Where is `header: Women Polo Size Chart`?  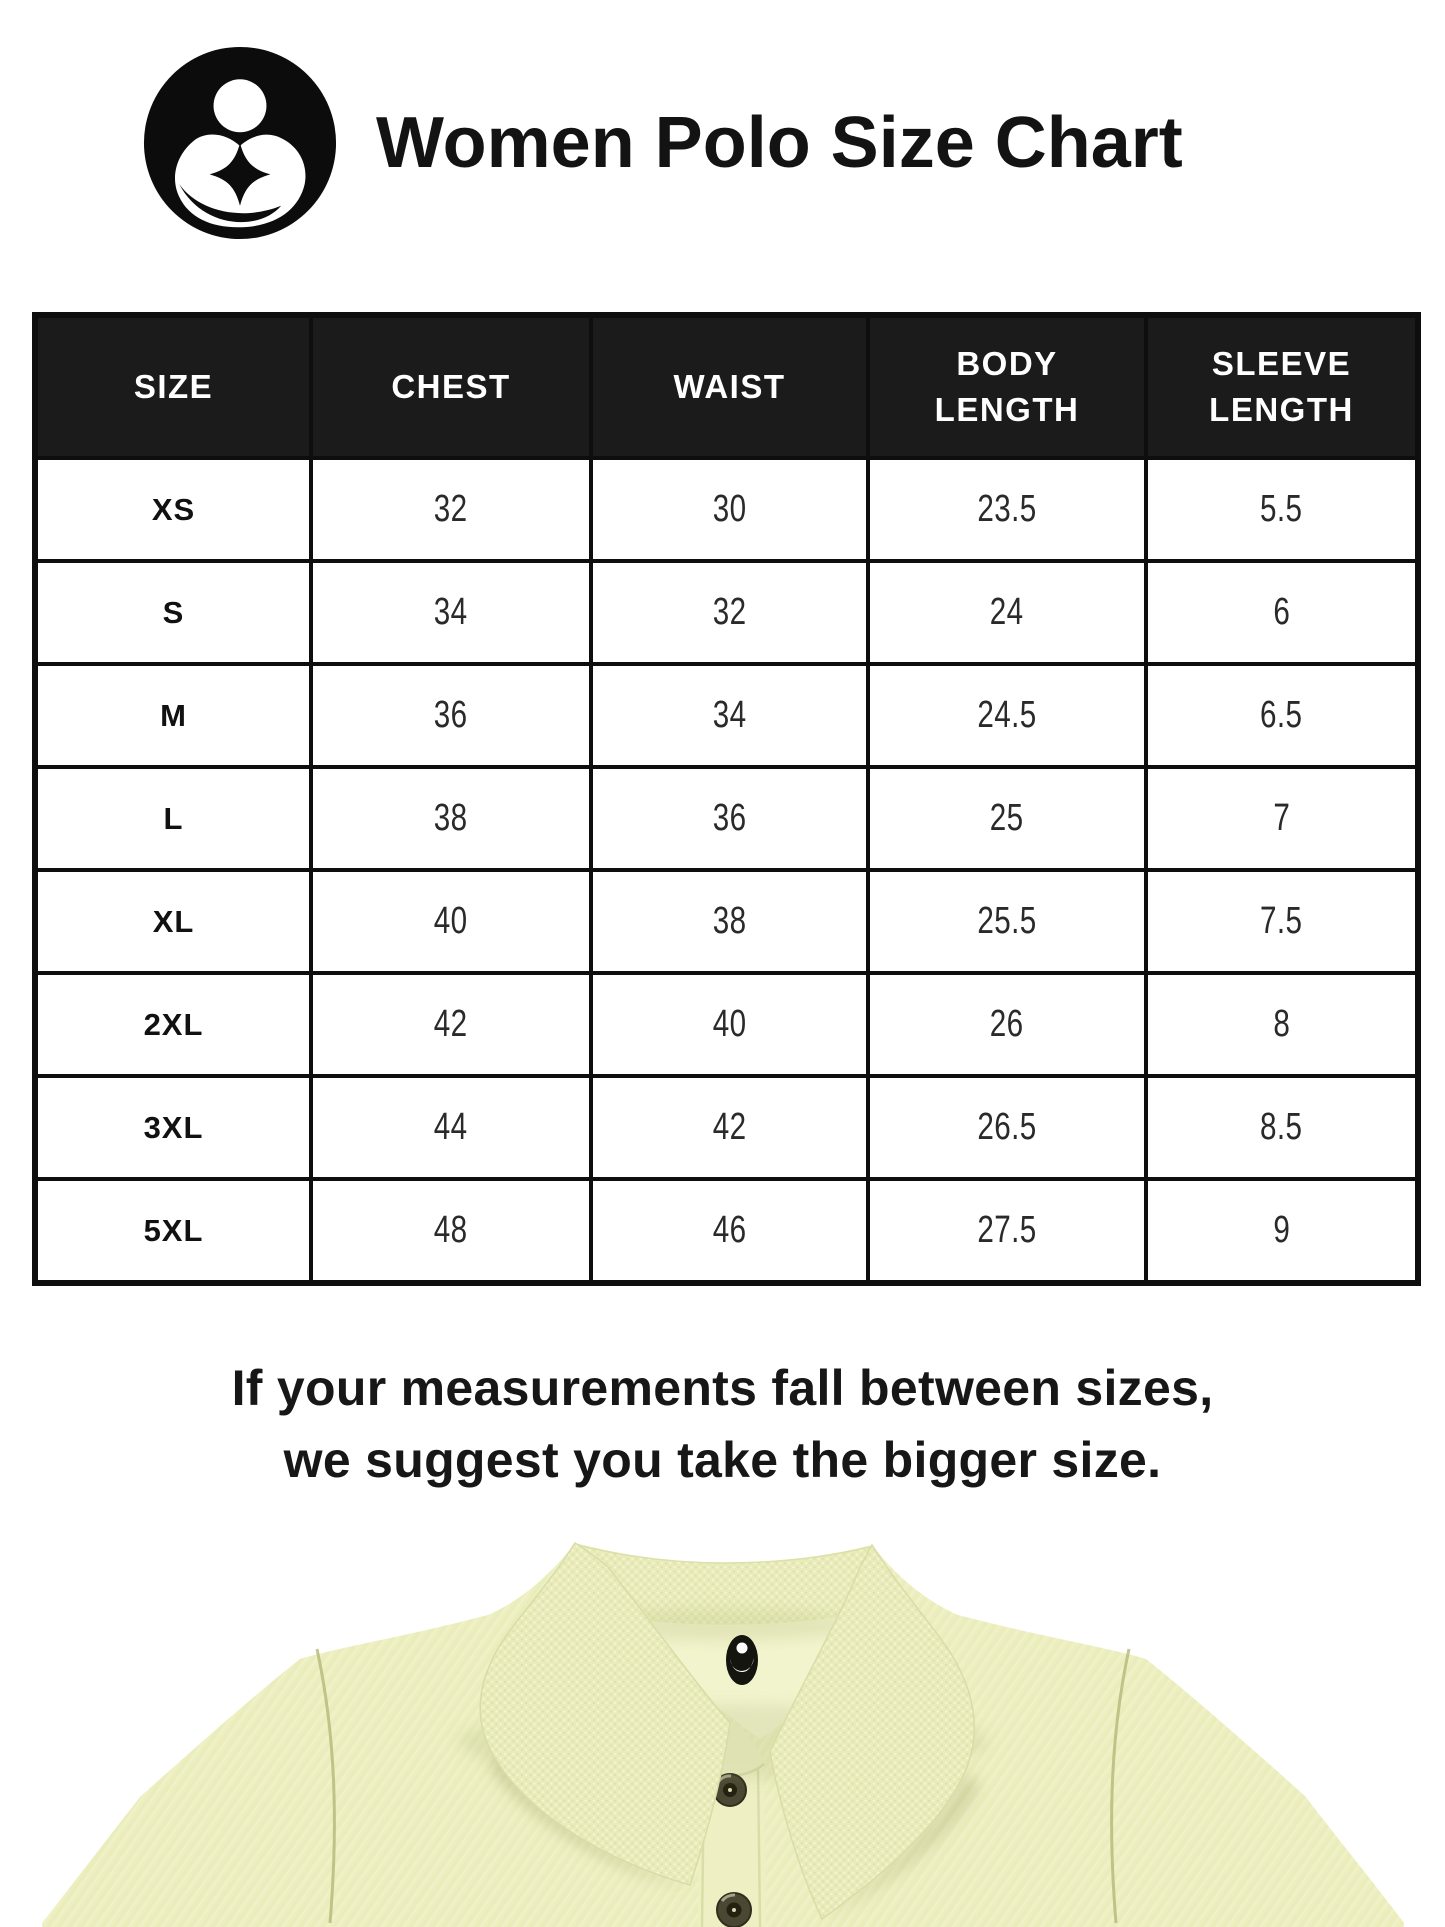 header: Women Polo Size Chart is located at coordinates (662, 143).